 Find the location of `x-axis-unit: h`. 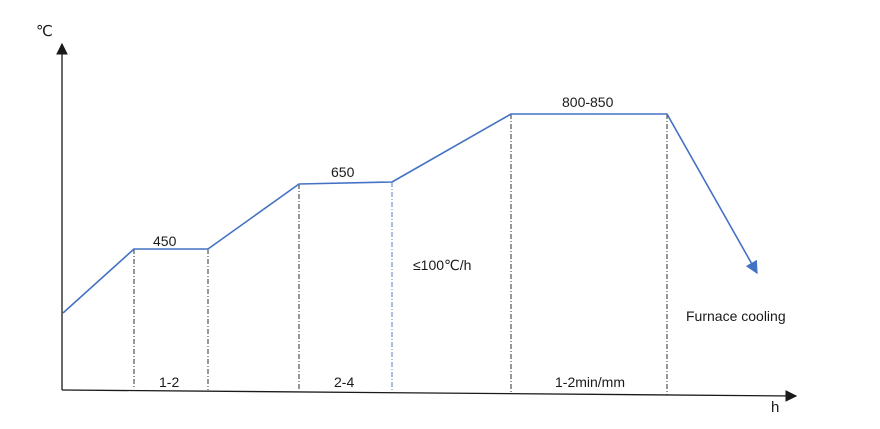

x-axis-unit: h is located at coordinates (775, 407).